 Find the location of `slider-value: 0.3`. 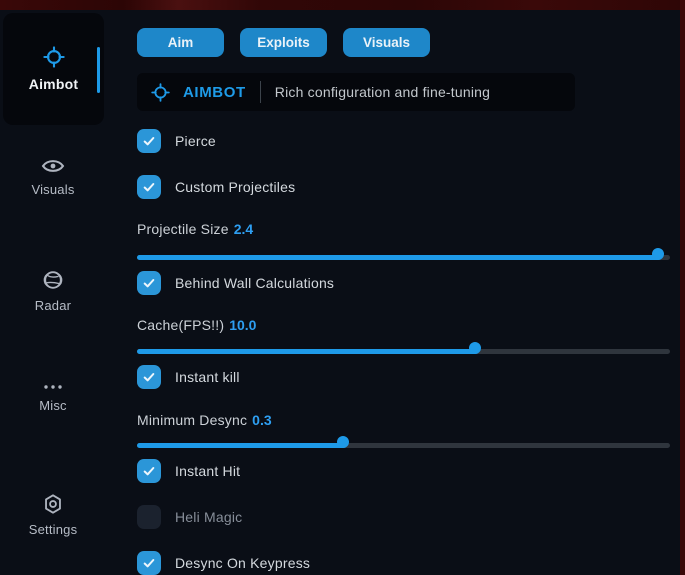

slider-value: 0.3 is located at coordinates (262, 420).